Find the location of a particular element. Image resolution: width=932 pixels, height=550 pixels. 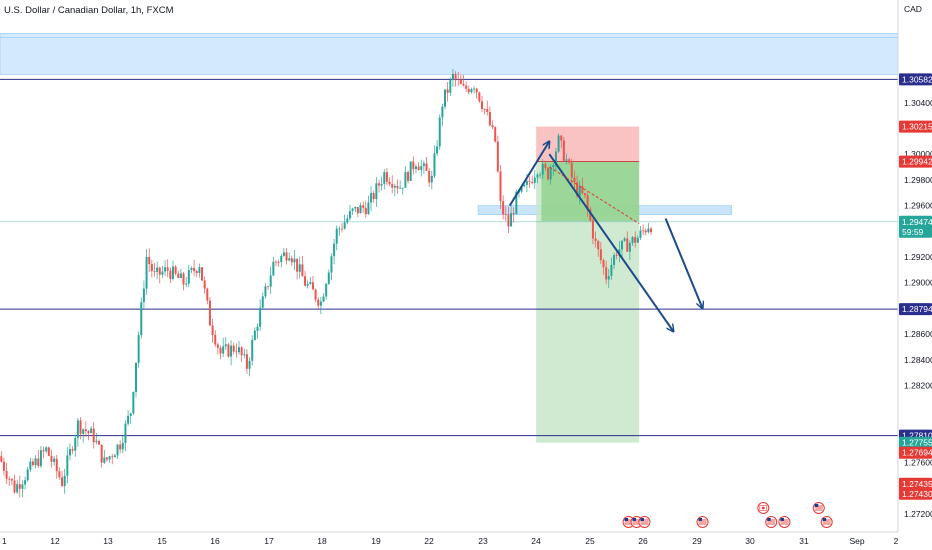

level-price-badge is located at coordinates (915, 79).